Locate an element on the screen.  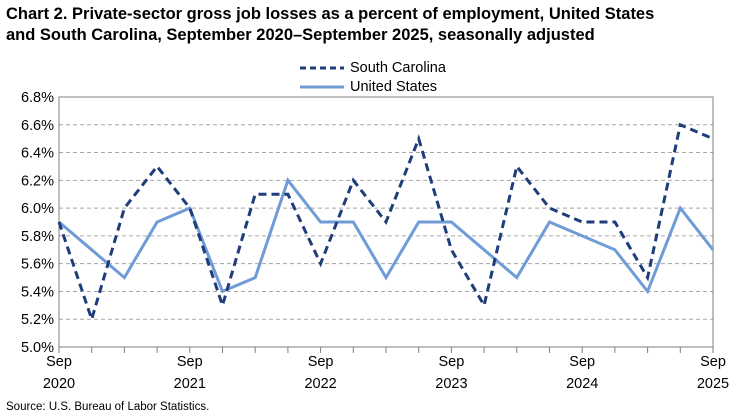
y-tick-label: 6.0% is located at coordinates (37, 209).